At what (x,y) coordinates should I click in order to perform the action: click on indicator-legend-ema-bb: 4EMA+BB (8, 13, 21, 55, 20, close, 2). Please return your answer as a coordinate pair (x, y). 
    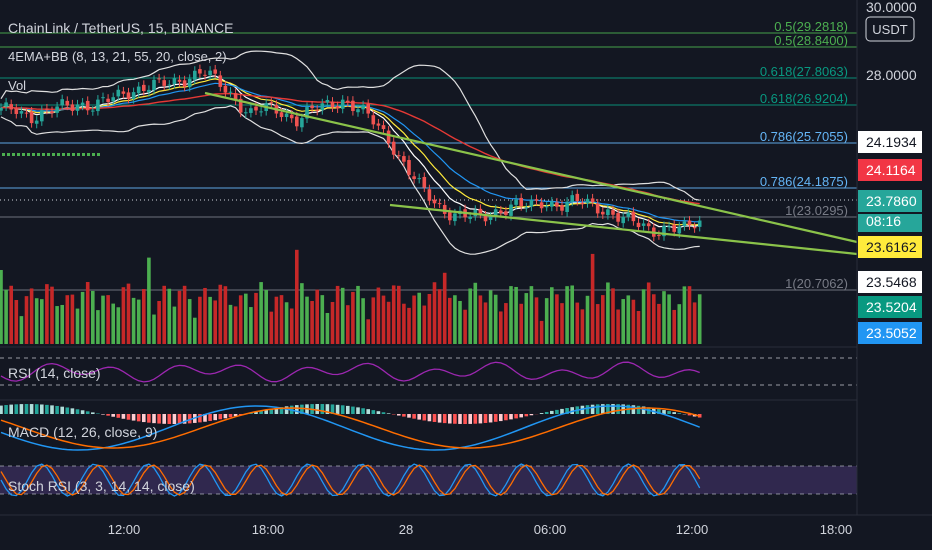
    Looking at the image, I should click on (117, 56).